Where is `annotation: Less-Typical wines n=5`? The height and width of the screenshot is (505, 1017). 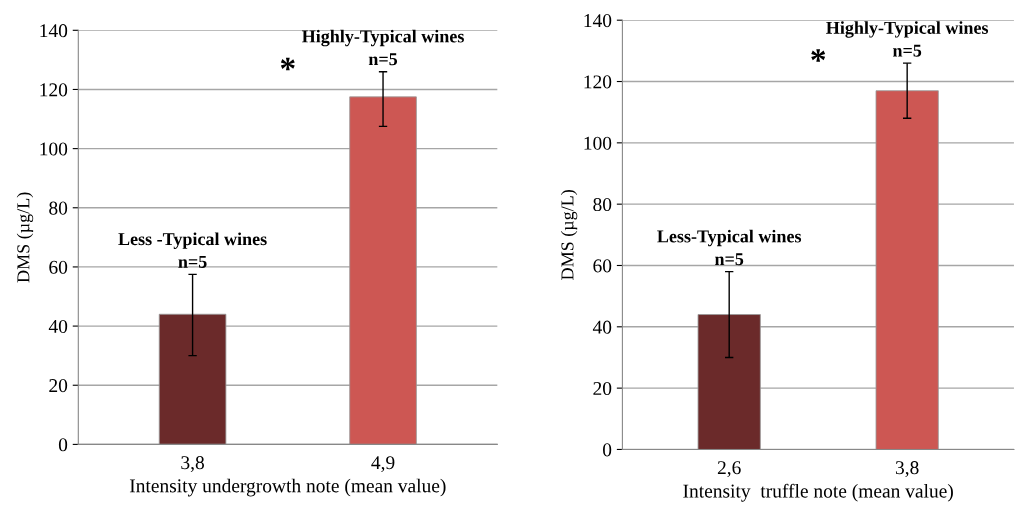 annotation: Less-Typical wines n=5 is located at coordinates (729, 247).